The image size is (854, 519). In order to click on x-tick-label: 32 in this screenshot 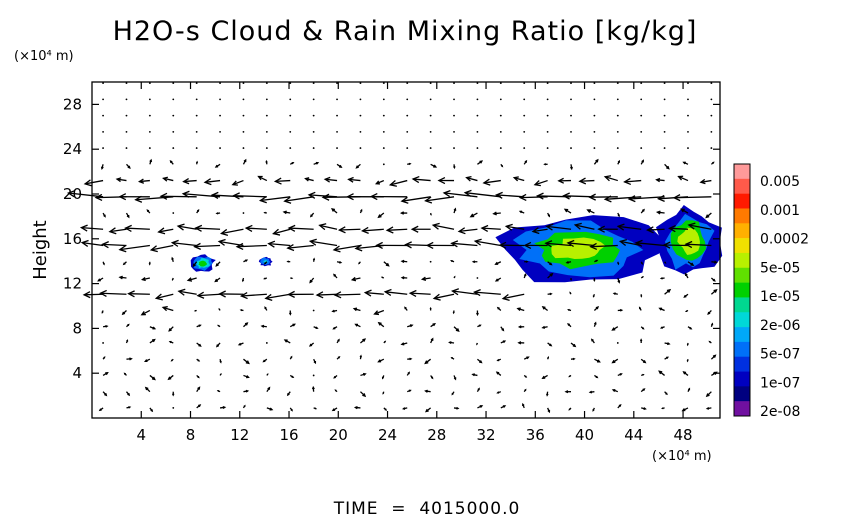, I will do `click(485, 435)`.